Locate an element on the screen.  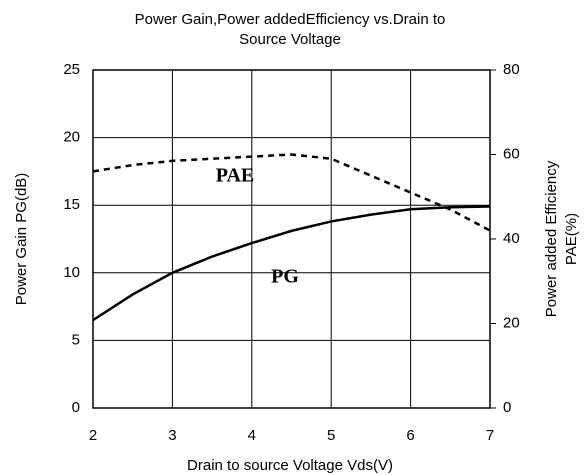
y2-tick-label: 40 is located at coordinates (511, 238).